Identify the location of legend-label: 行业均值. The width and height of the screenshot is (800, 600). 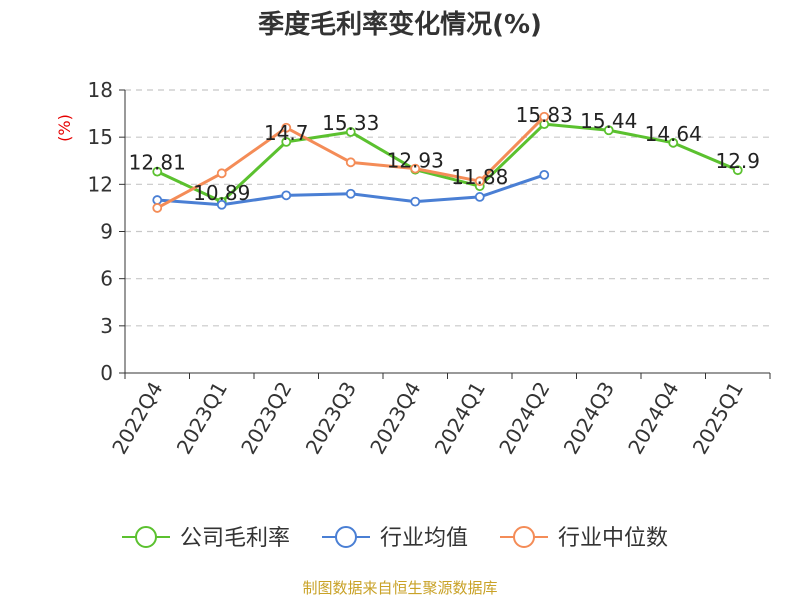
(424, 538).